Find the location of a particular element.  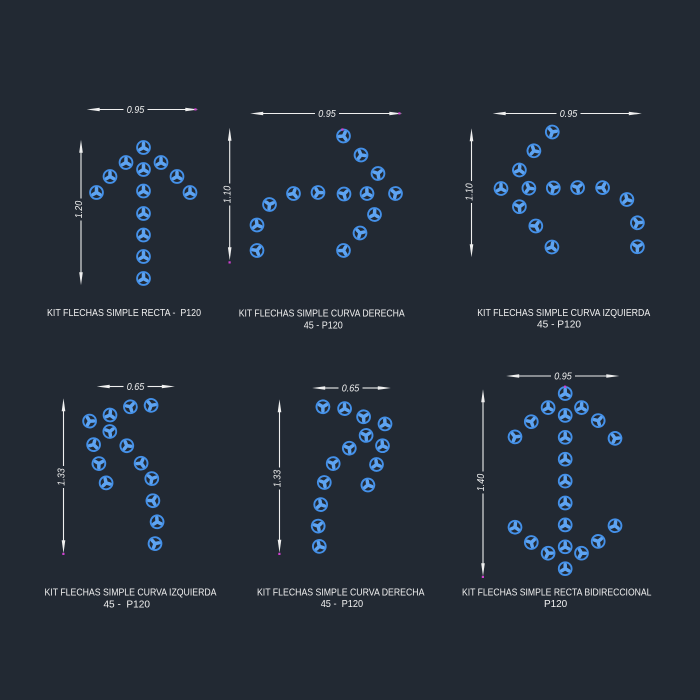

svg-text: 1.20 is located at coordinates (79, 209).